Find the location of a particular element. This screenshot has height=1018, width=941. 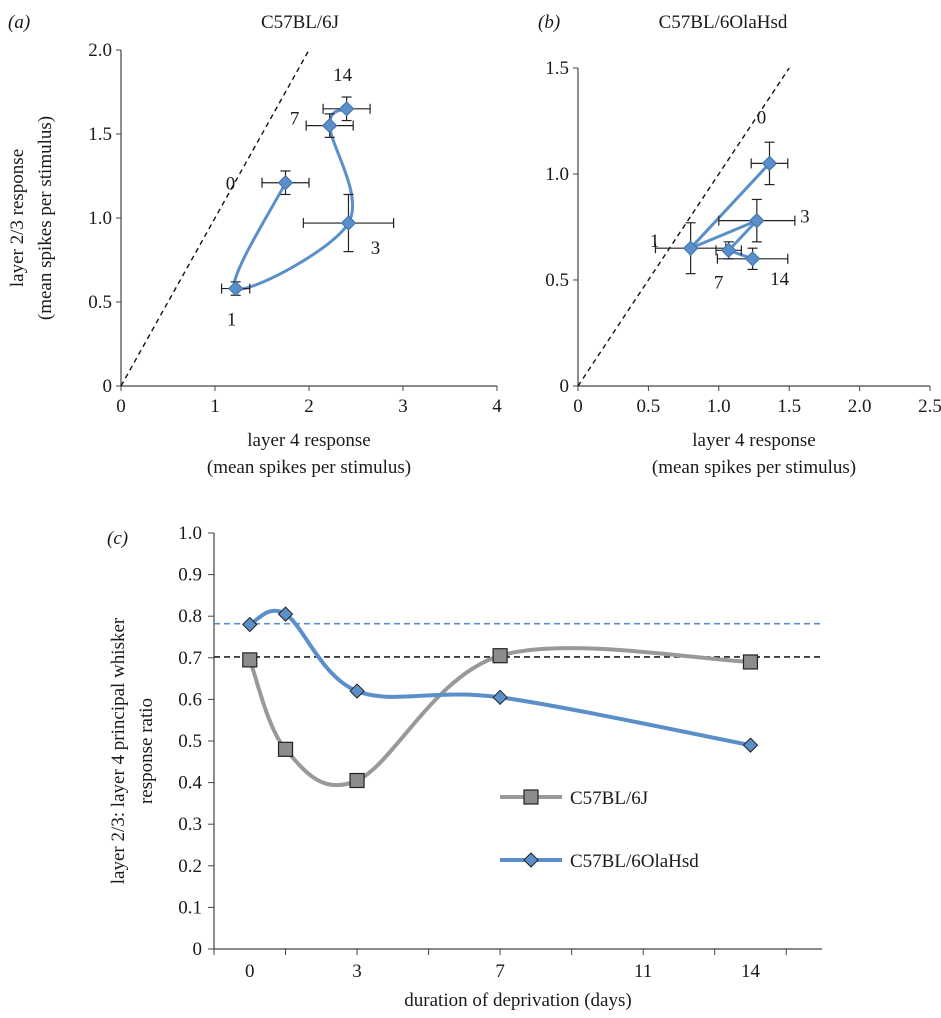

x-tick-label: 0.5 is located at coordinates (649, 406).